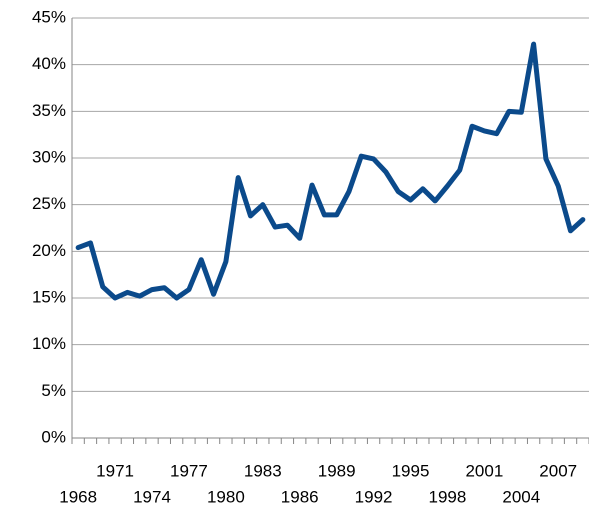  What do you see at coordinates (263, 470) in the screenshot?
I see `x-tick-label: 1983` at bounding box center [263, 470].